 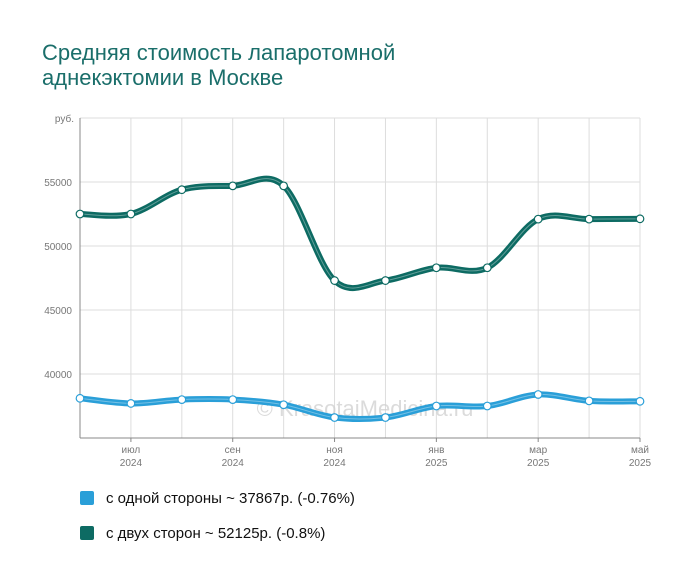 What do you see at coordinates (230, 498) in the screenshot?
I see `legend-label-one-side: с одной стороны ~ 37867р. (-0.76%)` at bounding box center [230, 498].